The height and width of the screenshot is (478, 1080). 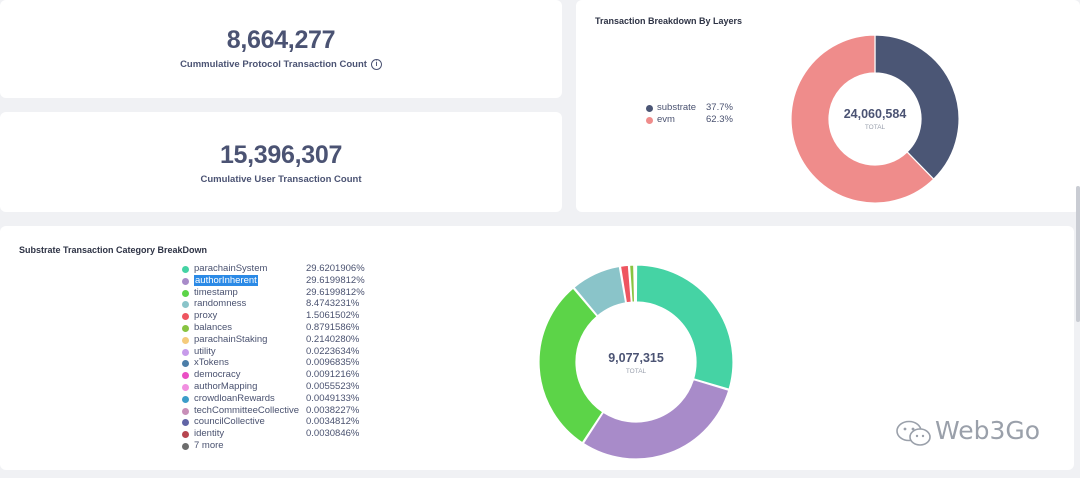 What do you see at coordinates (656, 419) in the screenshot?
I see `slice-author-inherent` at bounding box center [656, 419].